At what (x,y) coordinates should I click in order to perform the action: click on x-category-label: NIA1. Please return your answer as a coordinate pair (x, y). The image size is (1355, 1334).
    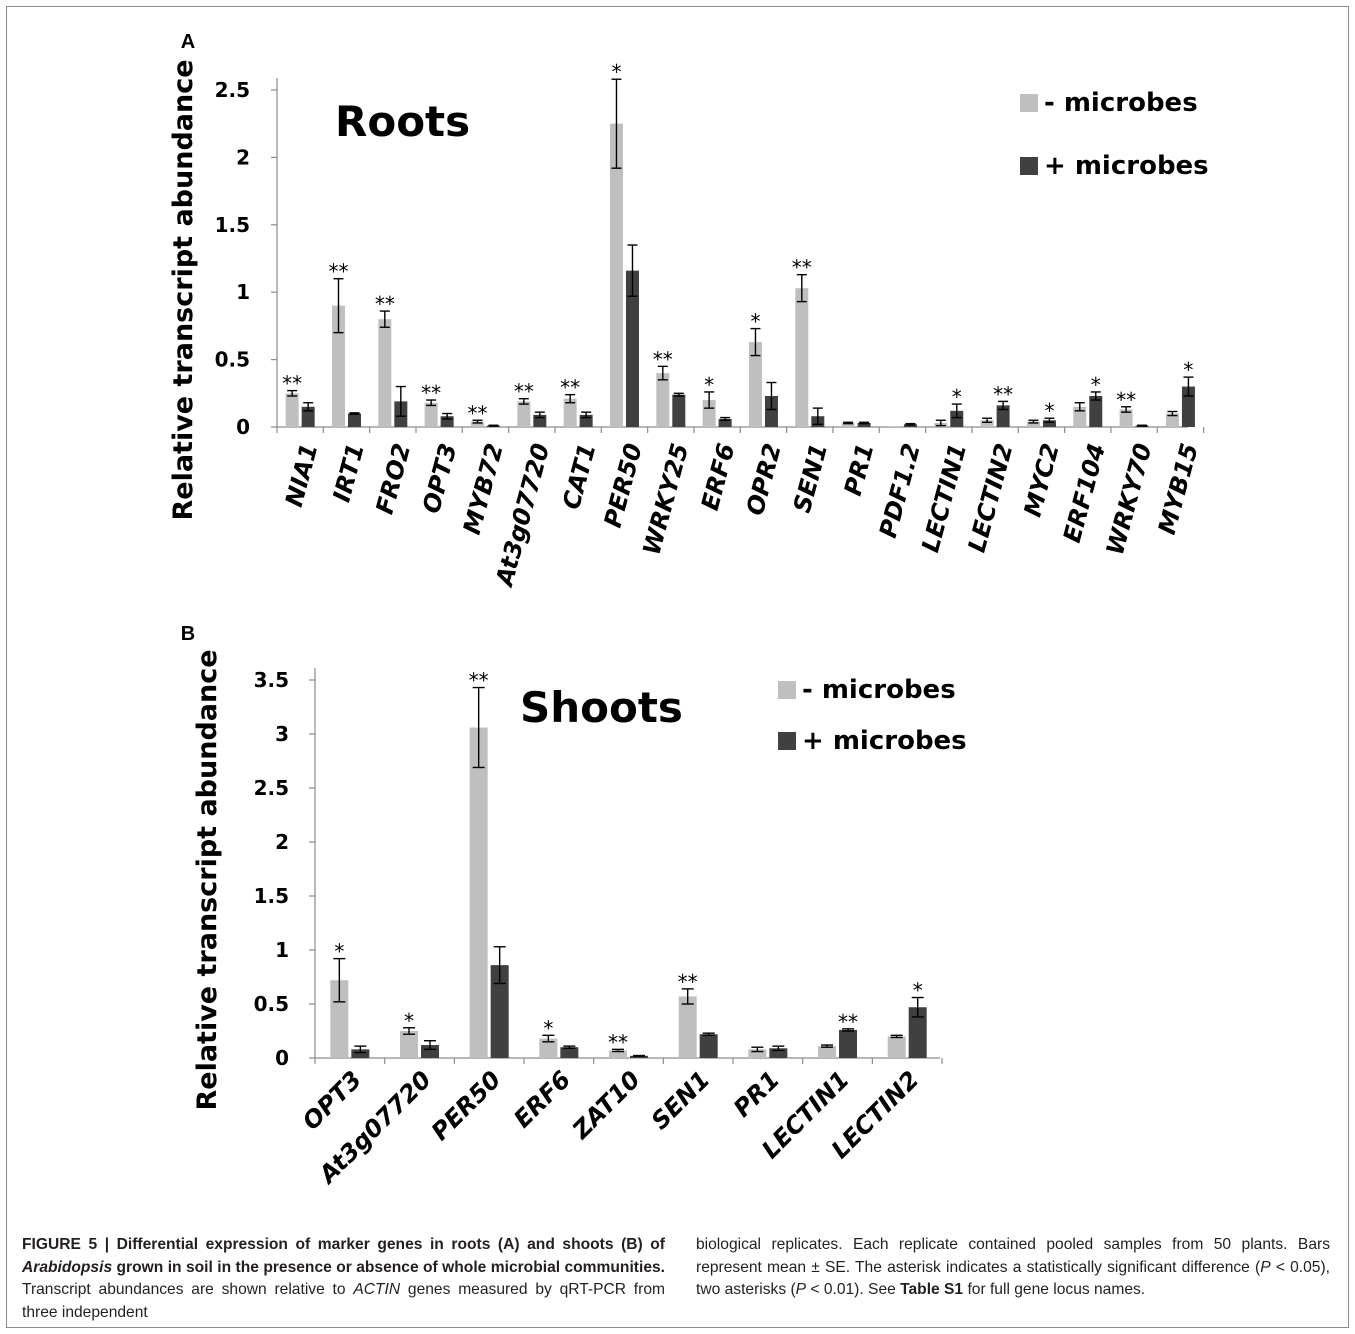
    Looking at the image, I should click on (302, 474).